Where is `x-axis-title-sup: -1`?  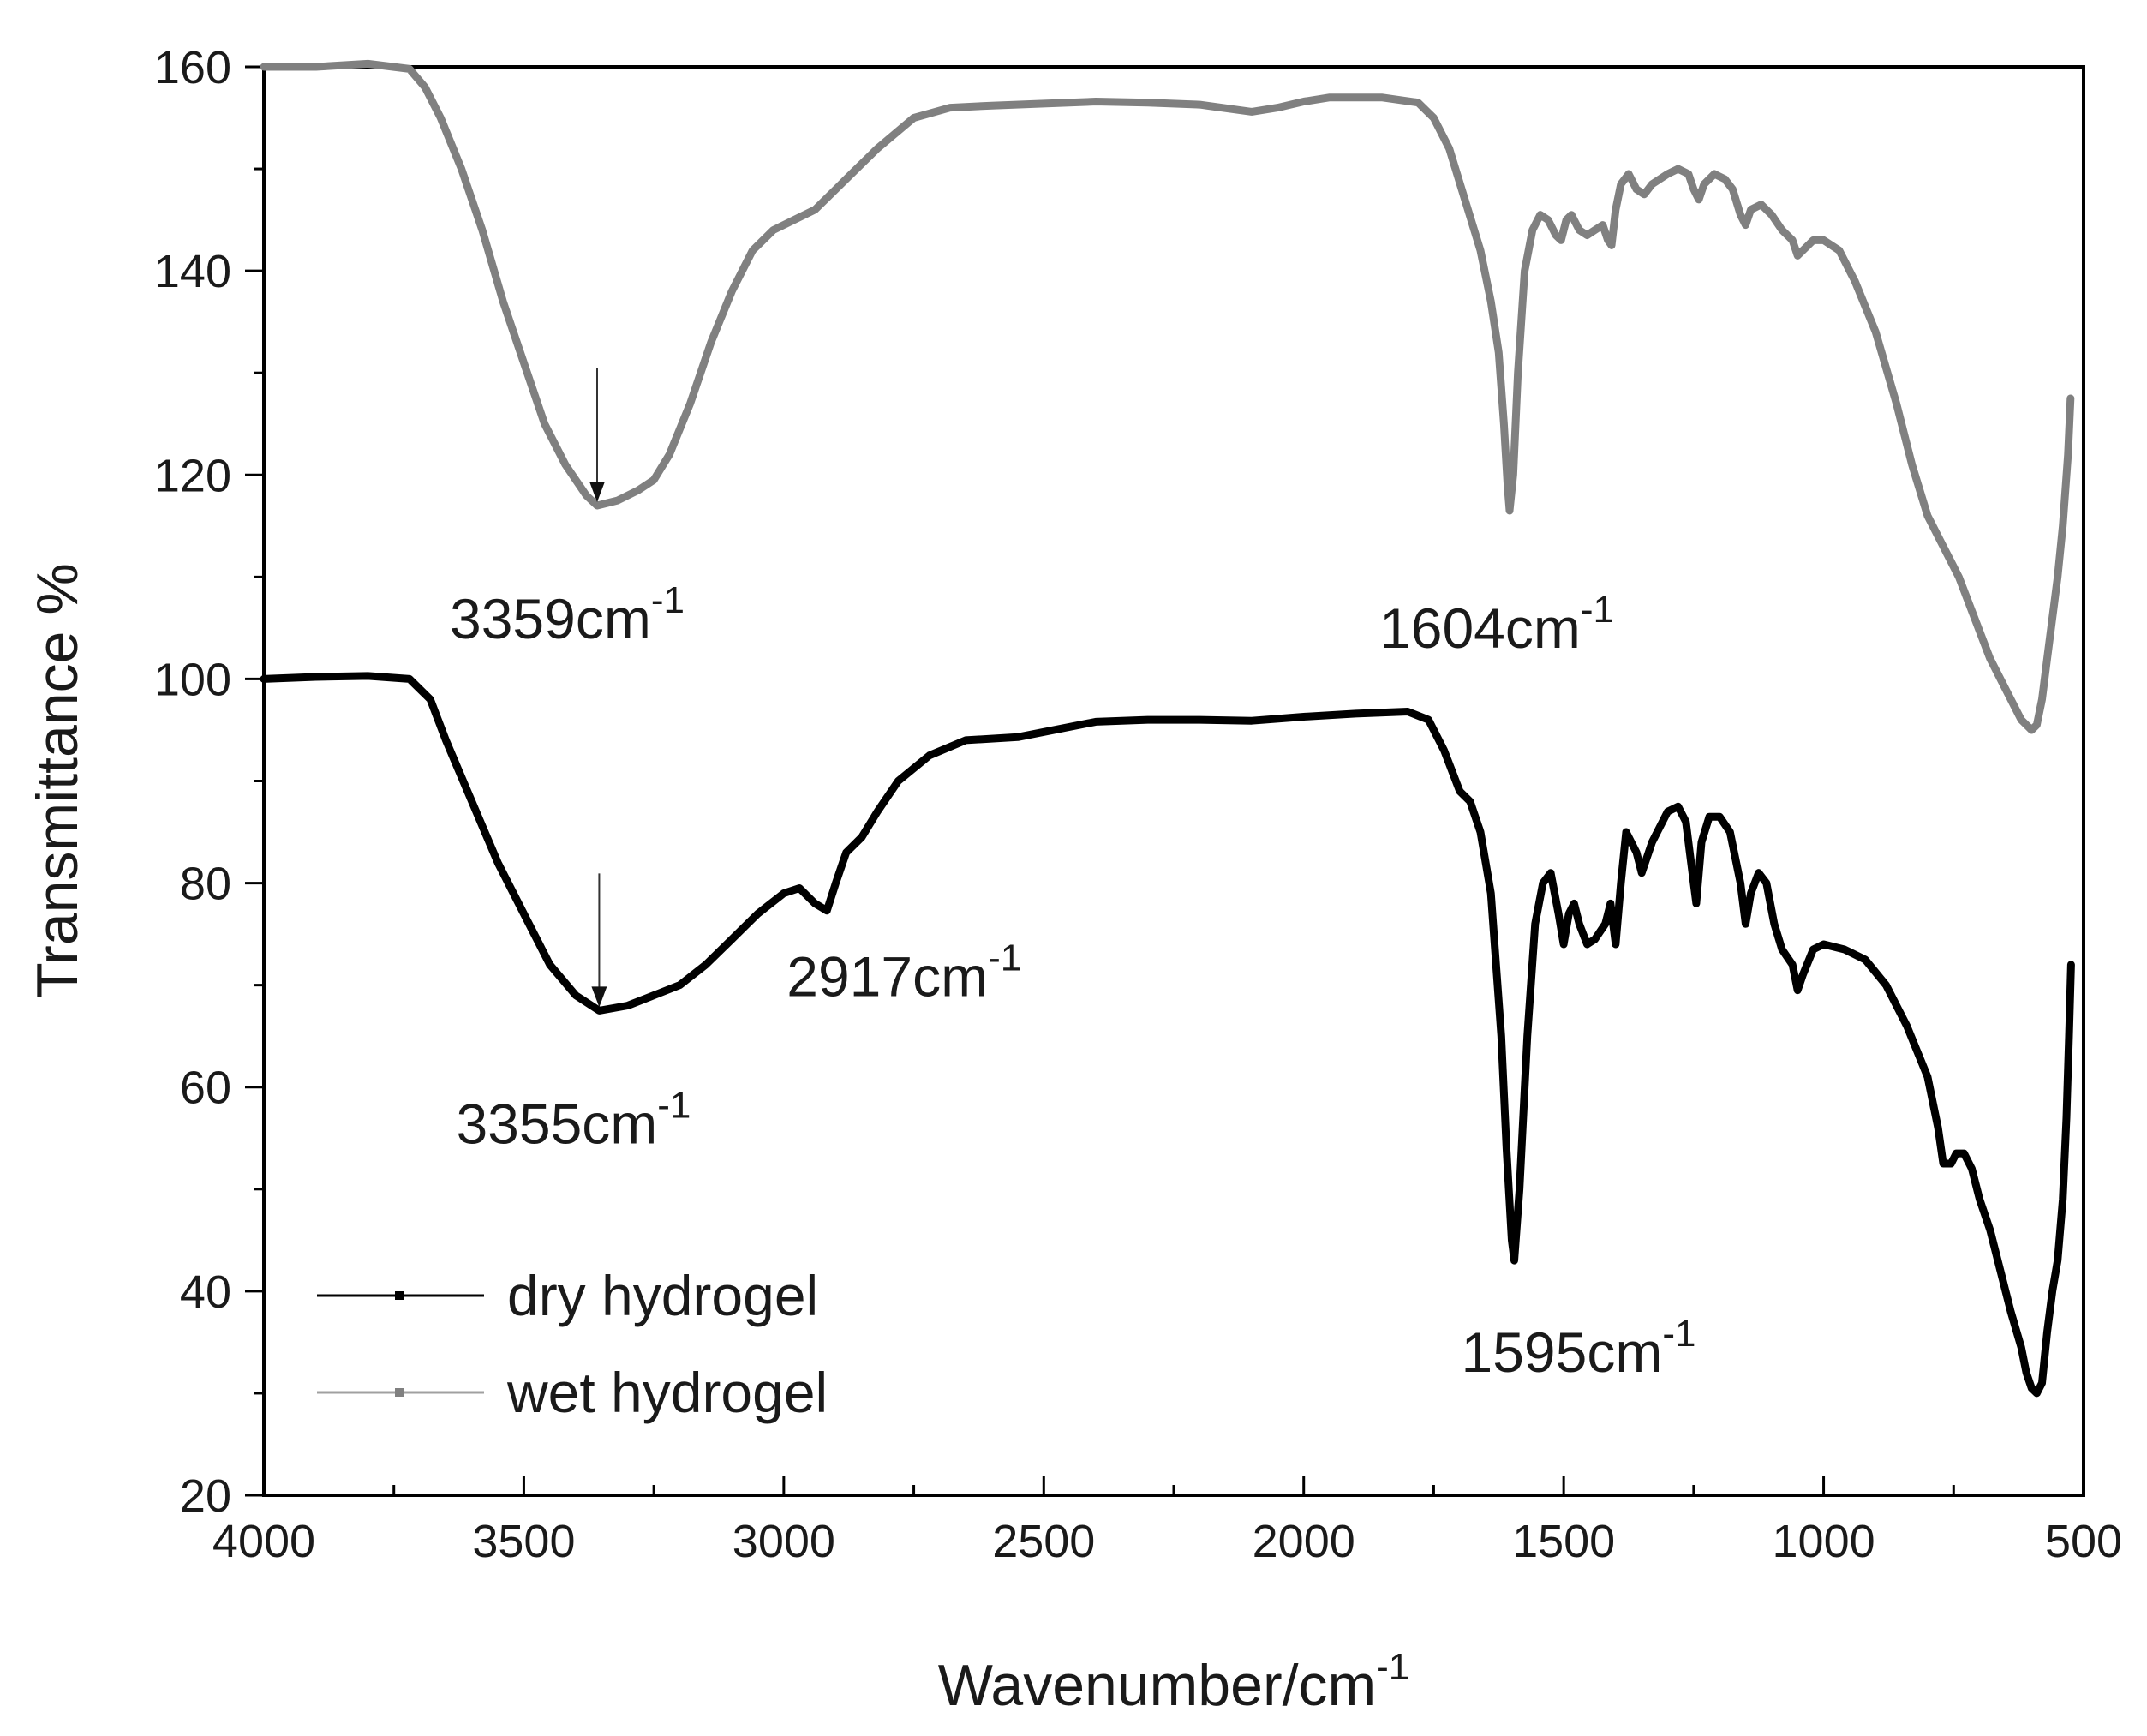
x-axis-title-sup: -1 is located at coordinates (1392, 1667).